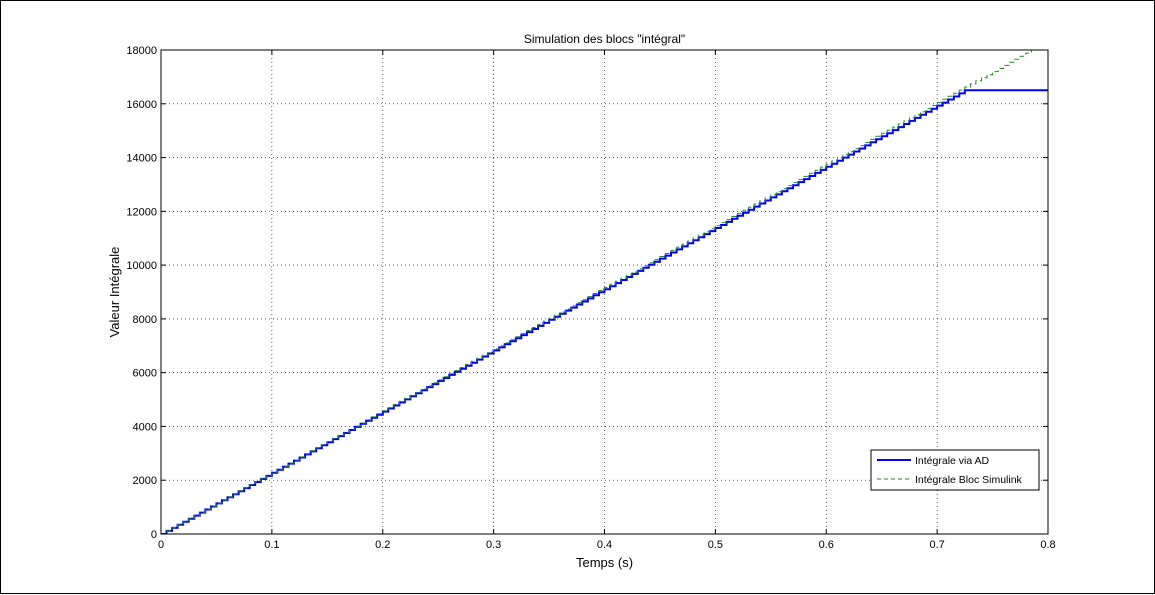 The height and width of the screenshot is (595, 1155). I want to click on y-tick-label: 2000, so click(145, 481).